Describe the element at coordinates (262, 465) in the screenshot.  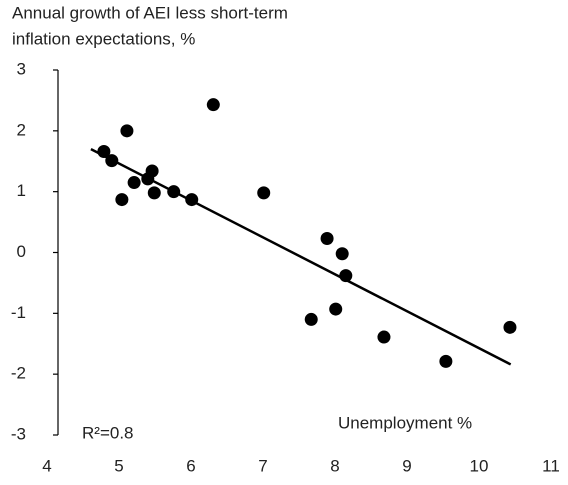
I see `x-tick-label: 7` at that location.